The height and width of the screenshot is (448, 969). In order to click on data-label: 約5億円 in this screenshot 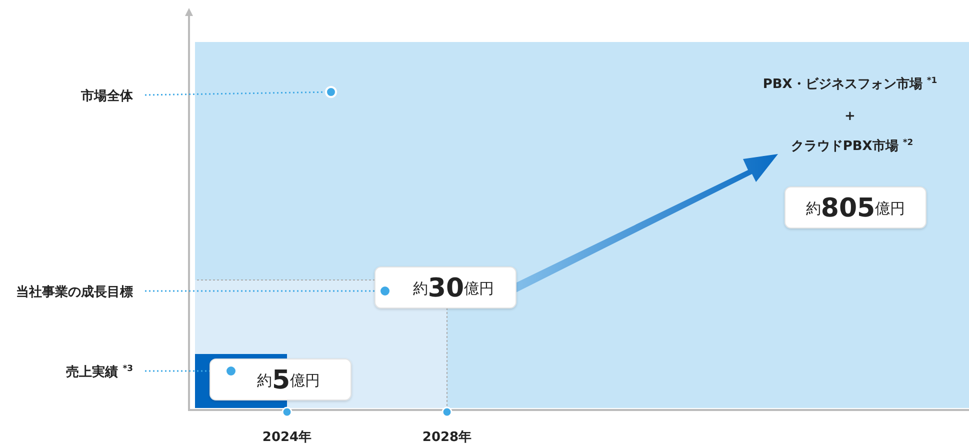, I will do `click(288, 381)`.